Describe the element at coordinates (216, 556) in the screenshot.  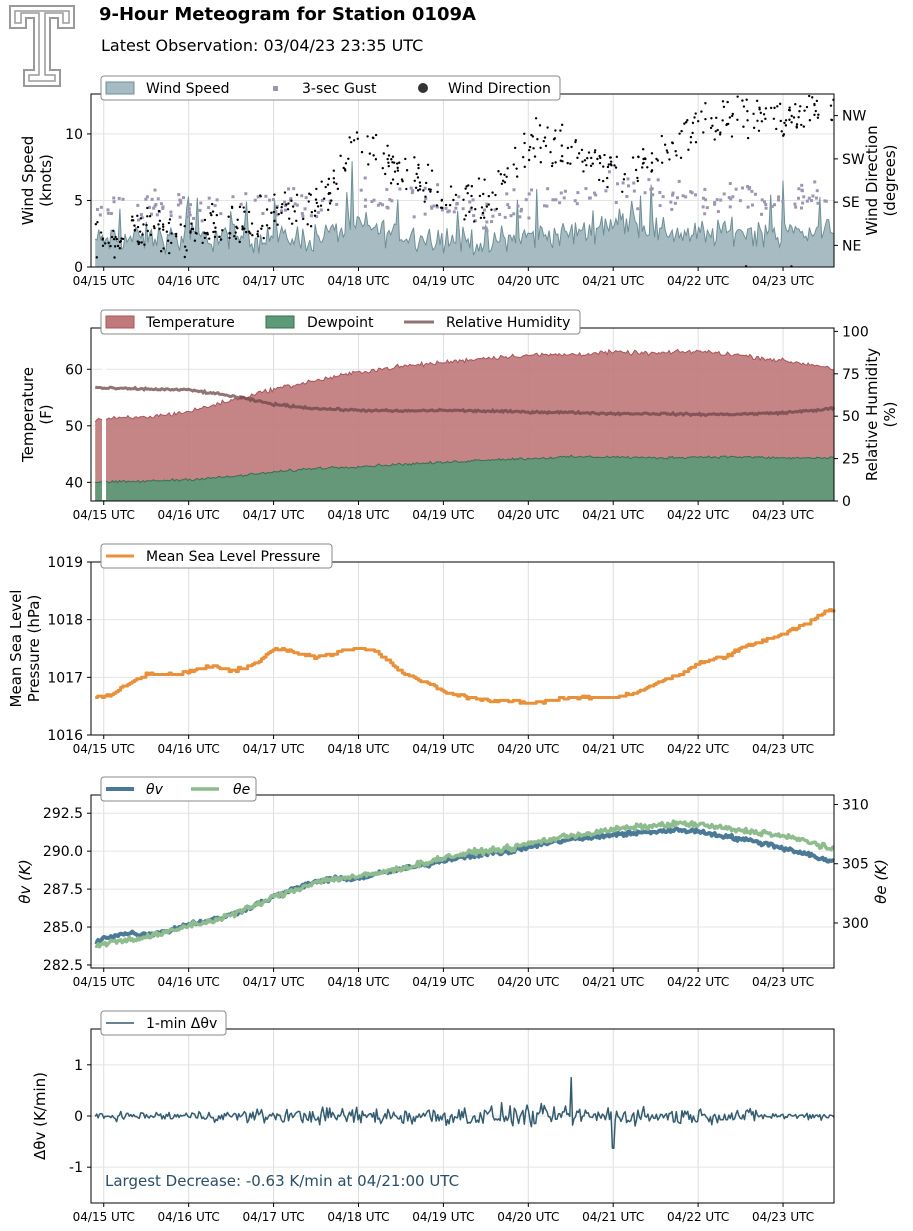
I see `legend-box` at that location.